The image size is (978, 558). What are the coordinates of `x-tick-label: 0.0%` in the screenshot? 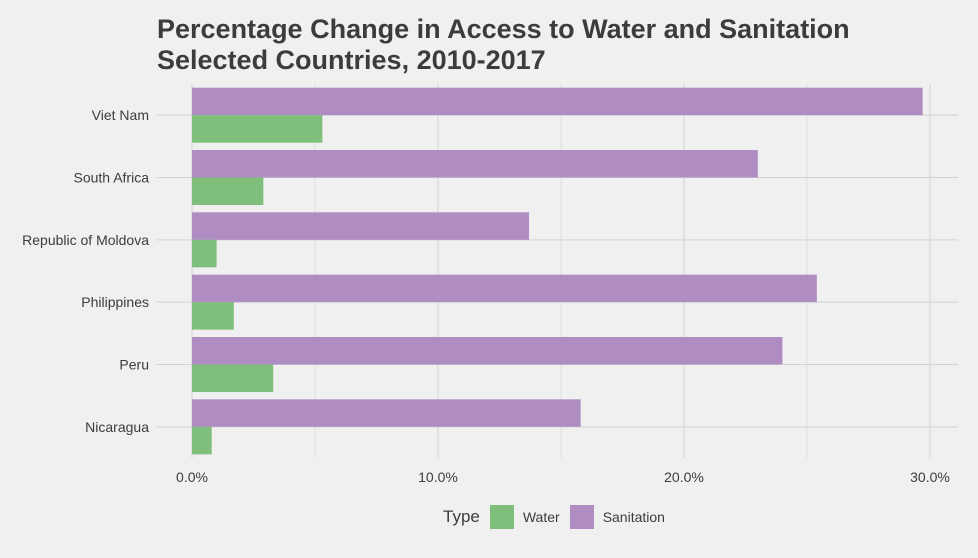 It's located at (192, 477).